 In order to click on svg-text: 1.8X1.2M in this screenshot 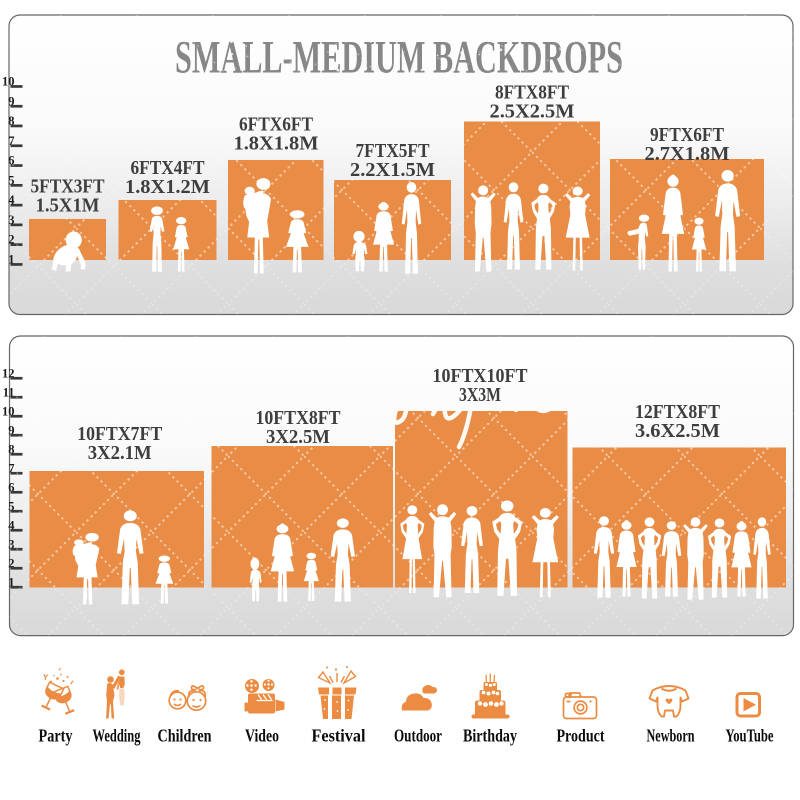, I will do `click(167, 187)`.